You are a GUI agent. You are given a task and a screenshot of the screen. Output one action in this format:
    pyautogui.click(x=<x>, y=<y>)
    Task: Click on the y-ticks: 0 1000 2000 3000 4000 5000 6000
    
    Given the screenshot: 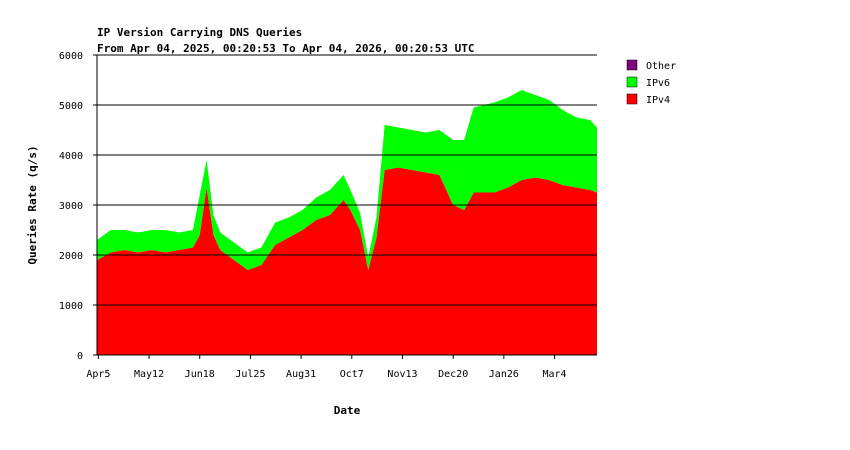 What is the action you would take?
    pyautogui.click(x=78, y=206)
    